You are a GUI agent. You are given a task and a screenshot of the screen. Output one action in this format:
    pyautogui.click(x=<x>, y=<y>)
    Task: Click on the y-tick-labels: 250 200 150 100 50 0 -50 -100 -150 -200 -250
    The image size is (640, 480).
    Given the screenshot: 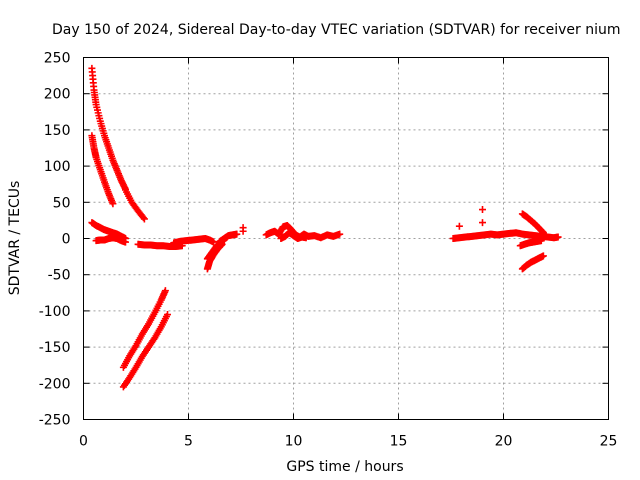 What is the action you would take?
    pyautogui.click(x=55, y=240)
    